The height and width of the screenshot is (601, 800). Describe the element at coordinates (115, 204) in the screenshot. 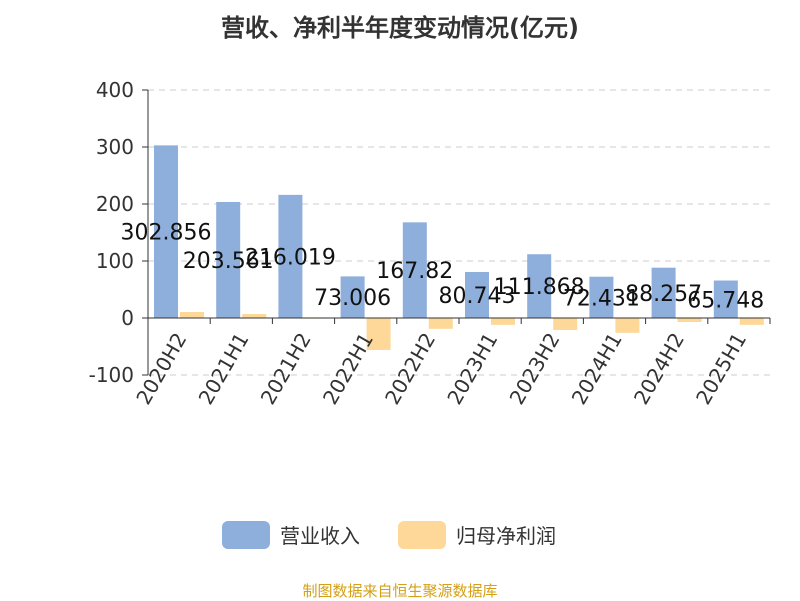

I see `y-tick-label: 200` at that location.